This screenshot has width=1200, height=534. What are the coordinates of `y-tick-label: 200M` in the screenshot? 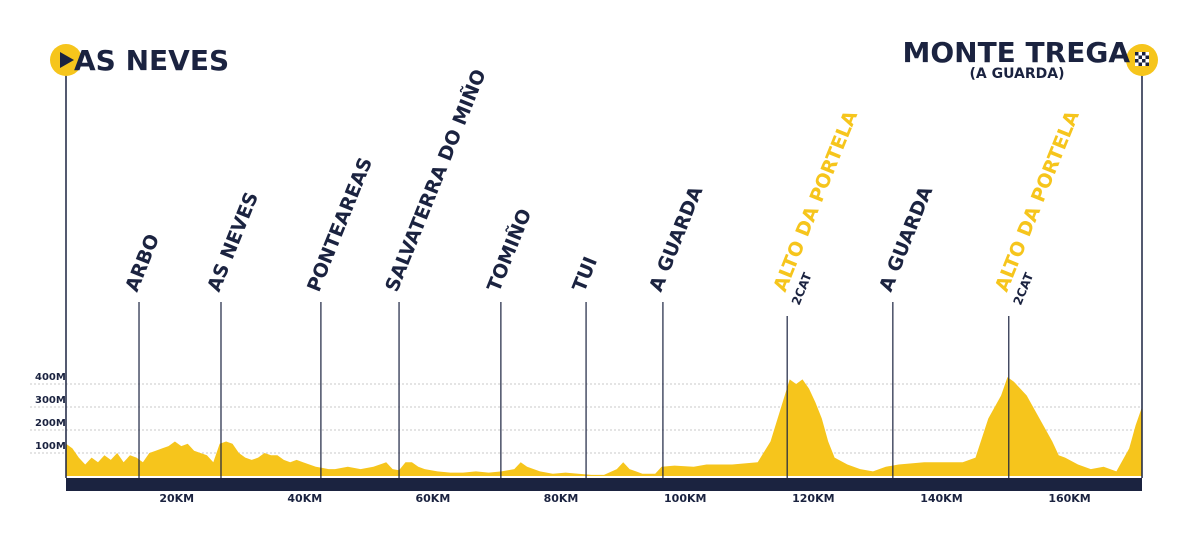 It's located at (50, 423).